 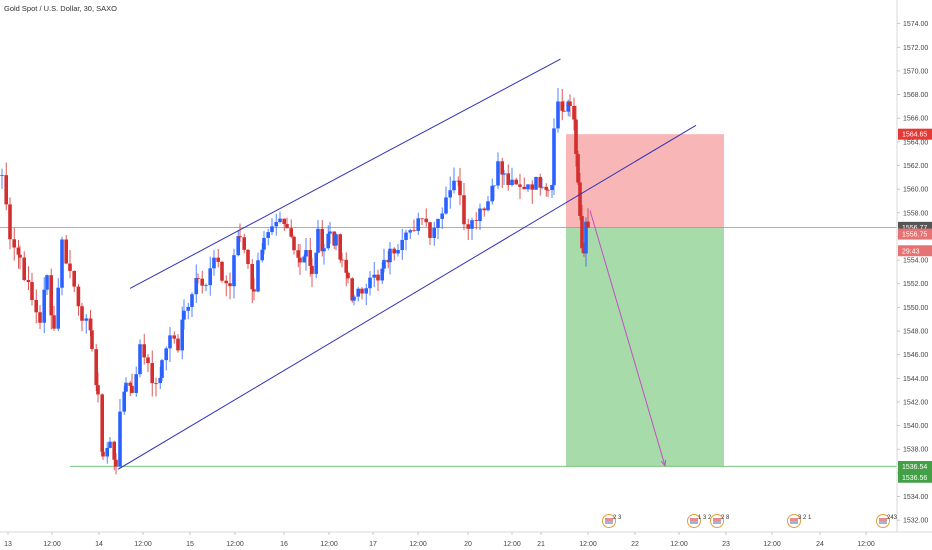 I want to click on price-tag-current: 1556.77, so click(x=915, y=227).